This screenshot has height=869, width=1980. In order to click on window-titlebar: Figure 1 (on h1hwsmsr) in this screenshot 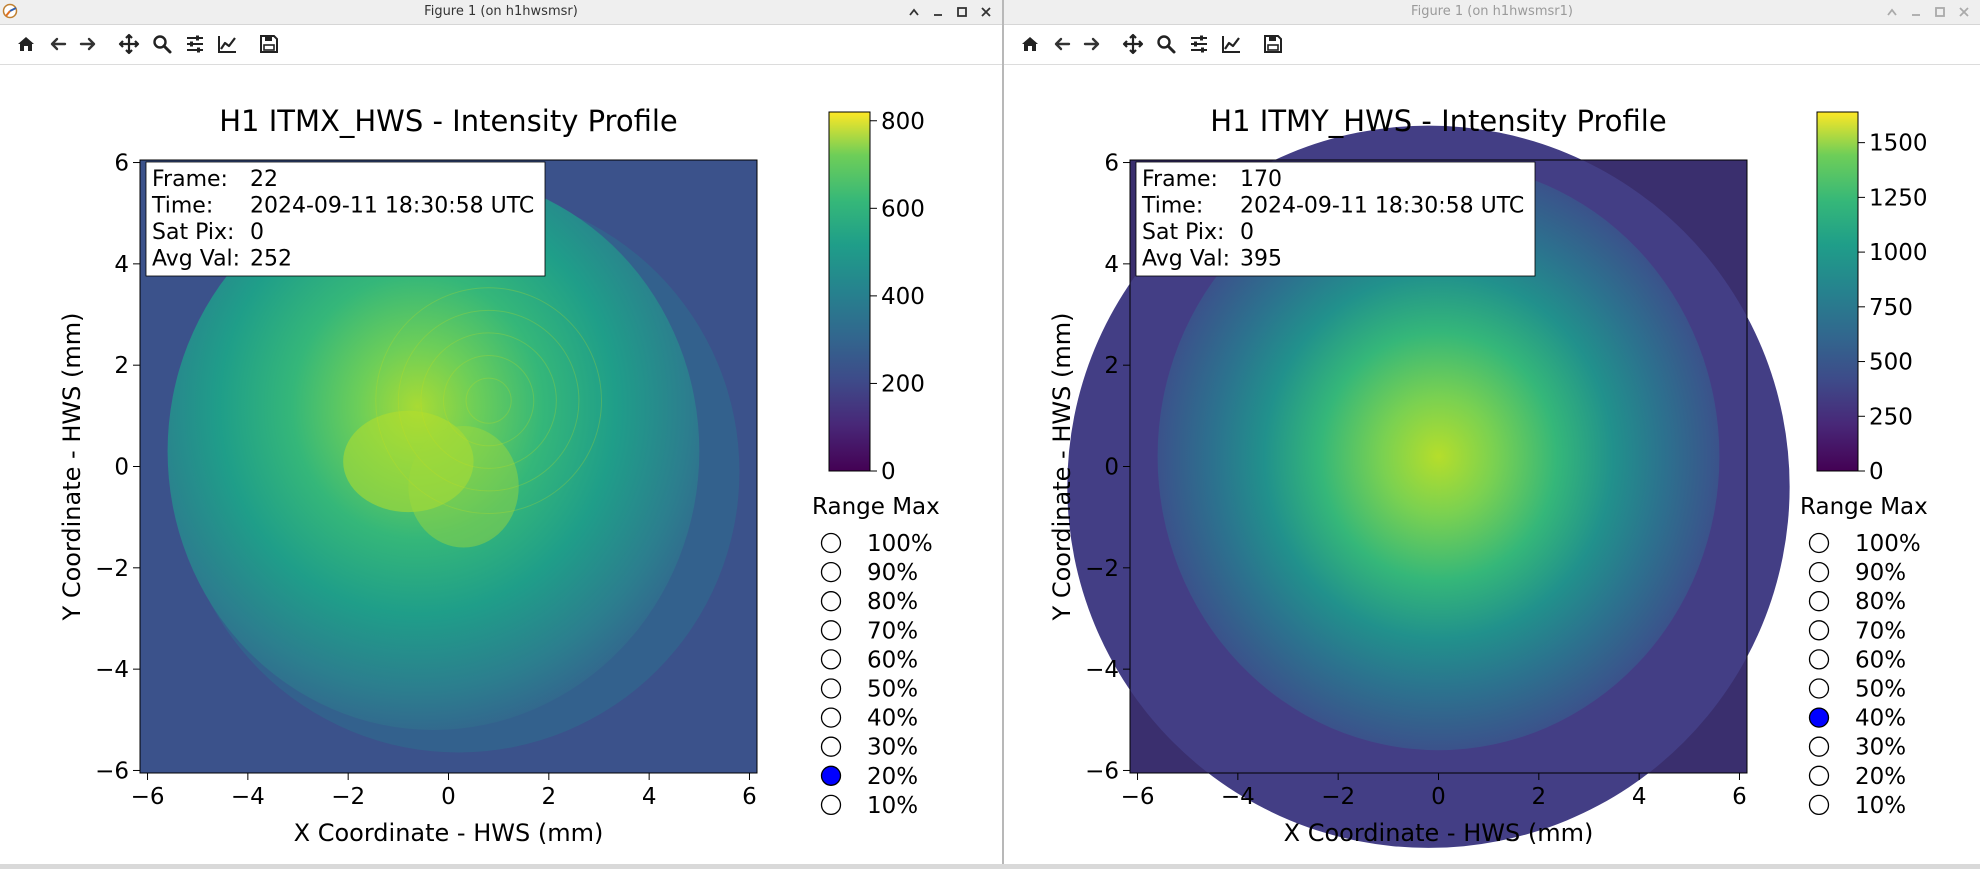, I will do `click(501, 12)`.